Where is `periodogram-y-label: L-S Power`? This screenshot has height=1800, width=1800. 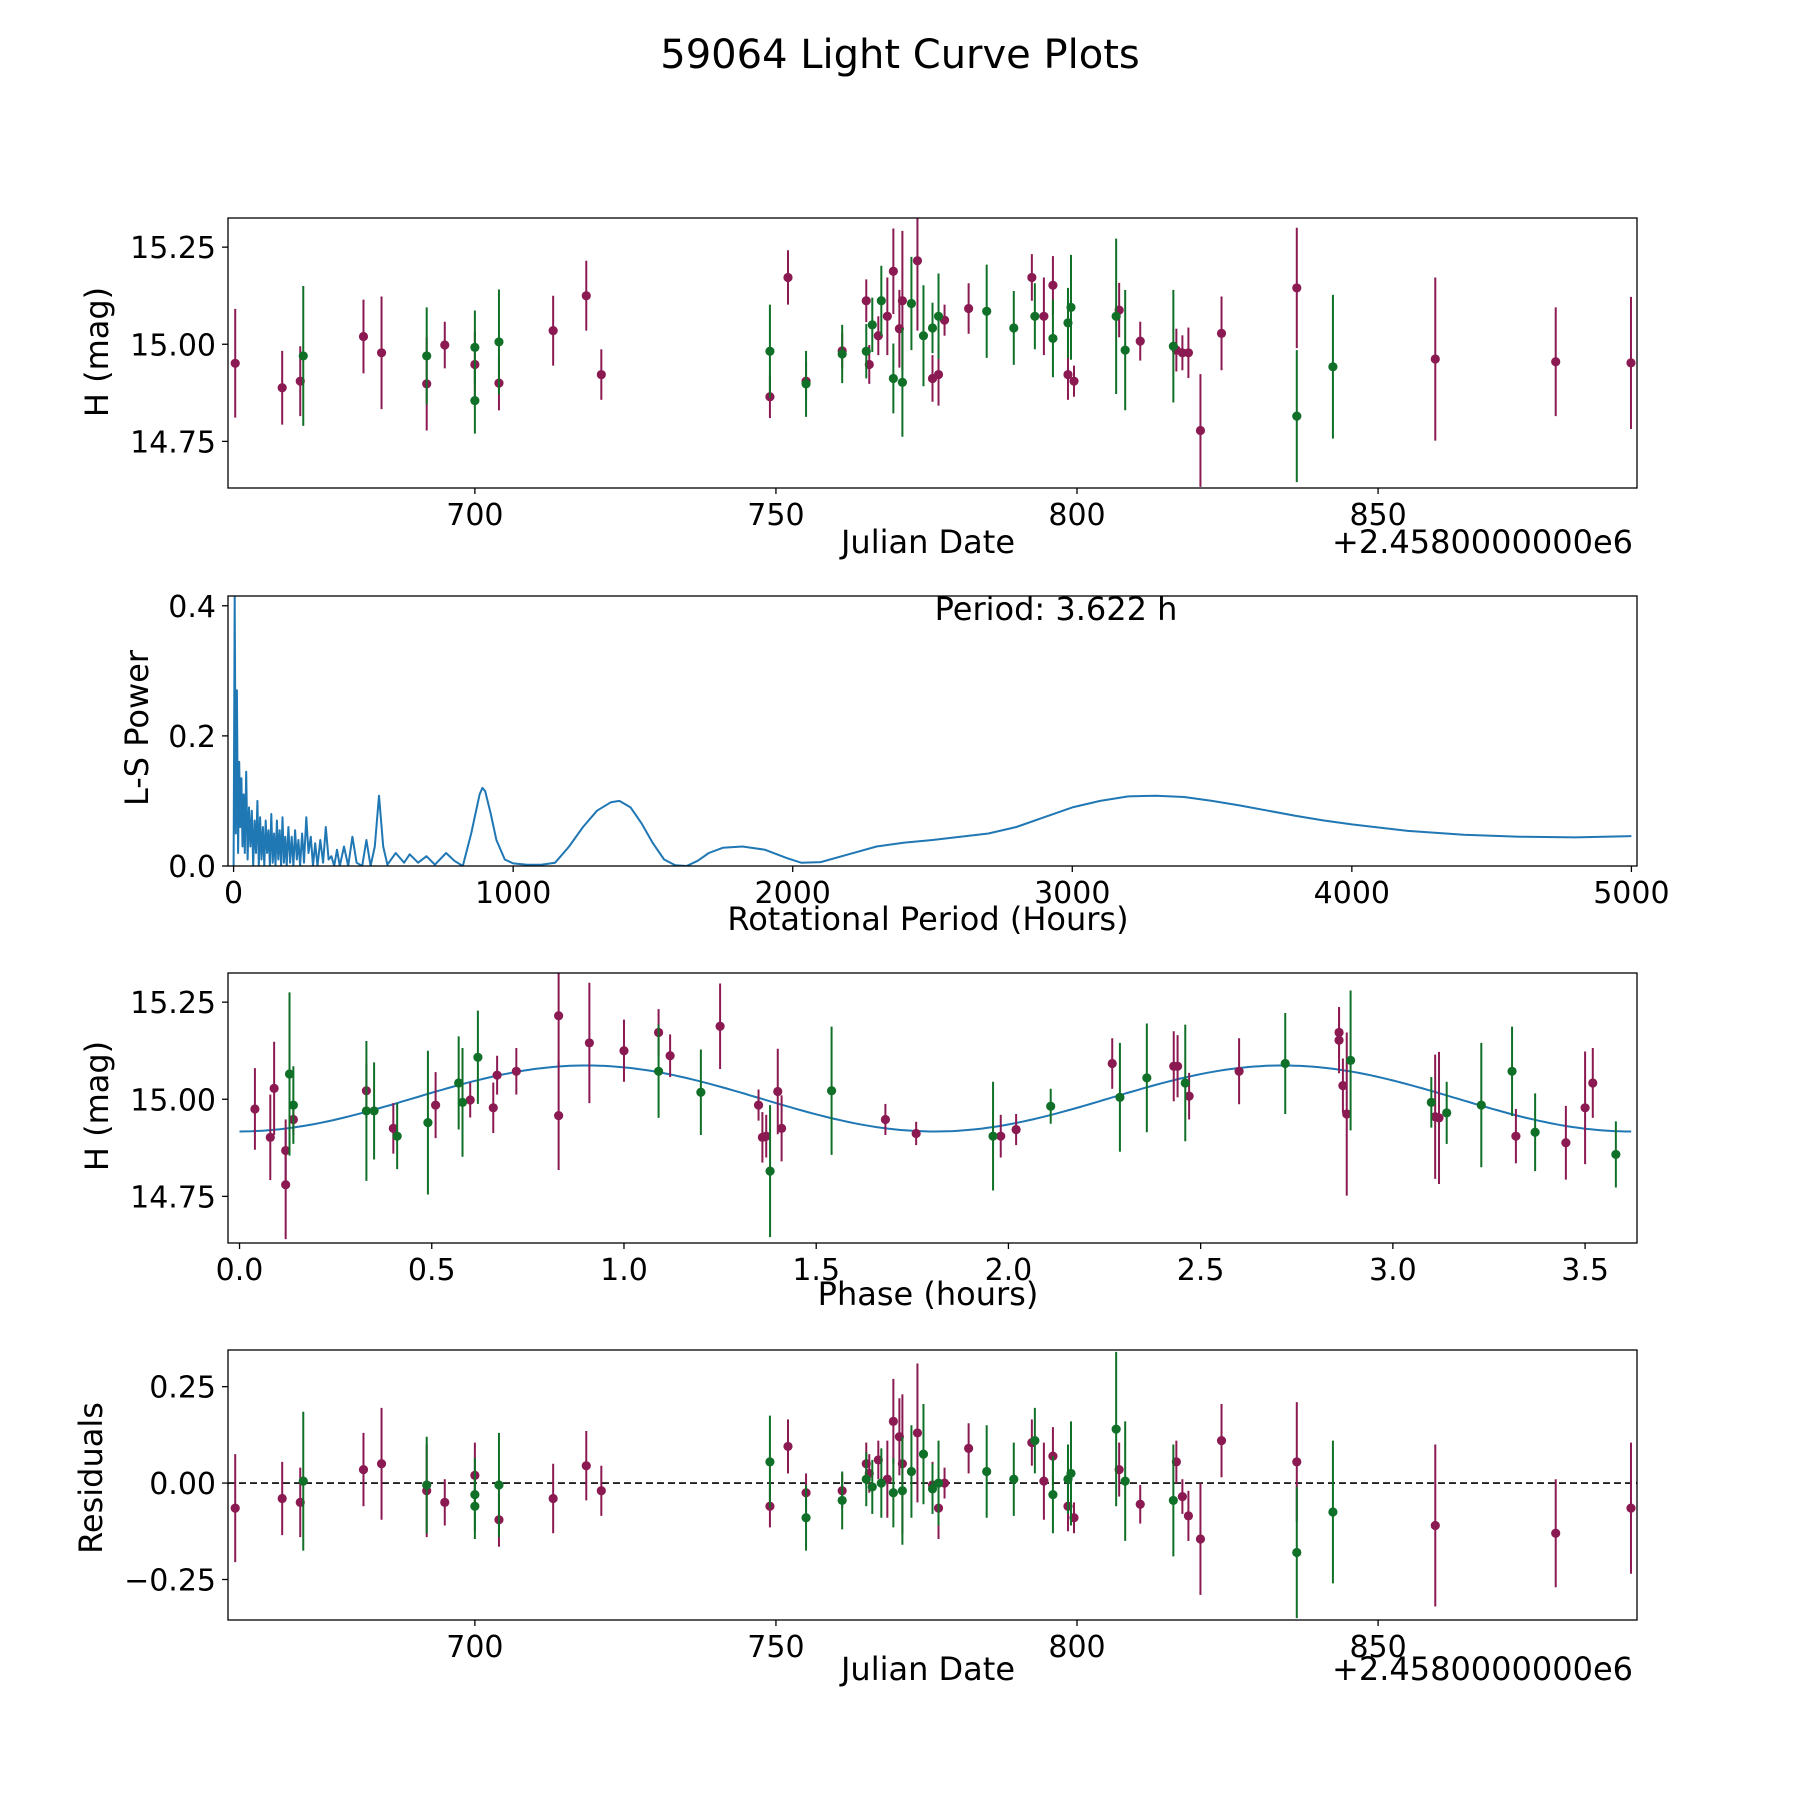 periodogram-y-label: L-S Power is located at coordinates (137, 727).